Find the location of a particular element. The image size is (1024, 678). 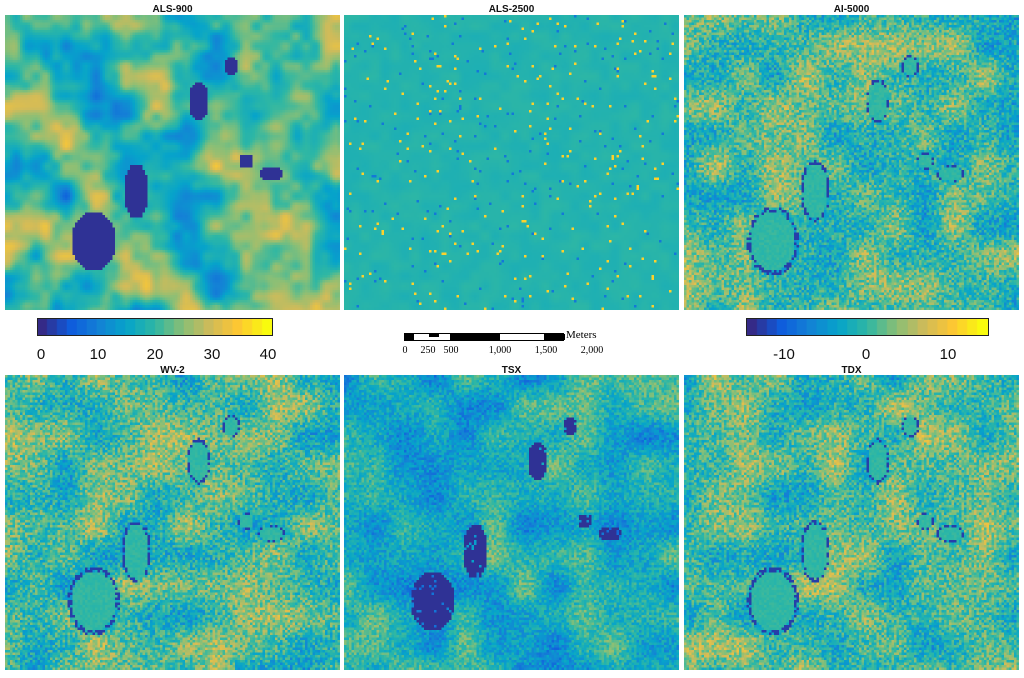

panel-title-ai-5000: AI-5000 is located at coordinates (851, 9).